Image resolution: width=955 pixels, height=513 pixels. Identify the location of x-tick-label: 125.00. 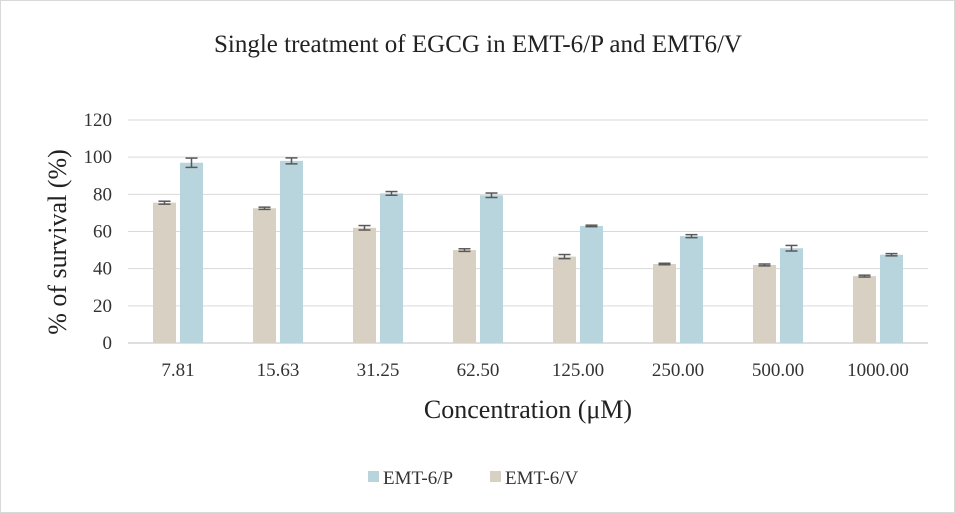
(578, 370).